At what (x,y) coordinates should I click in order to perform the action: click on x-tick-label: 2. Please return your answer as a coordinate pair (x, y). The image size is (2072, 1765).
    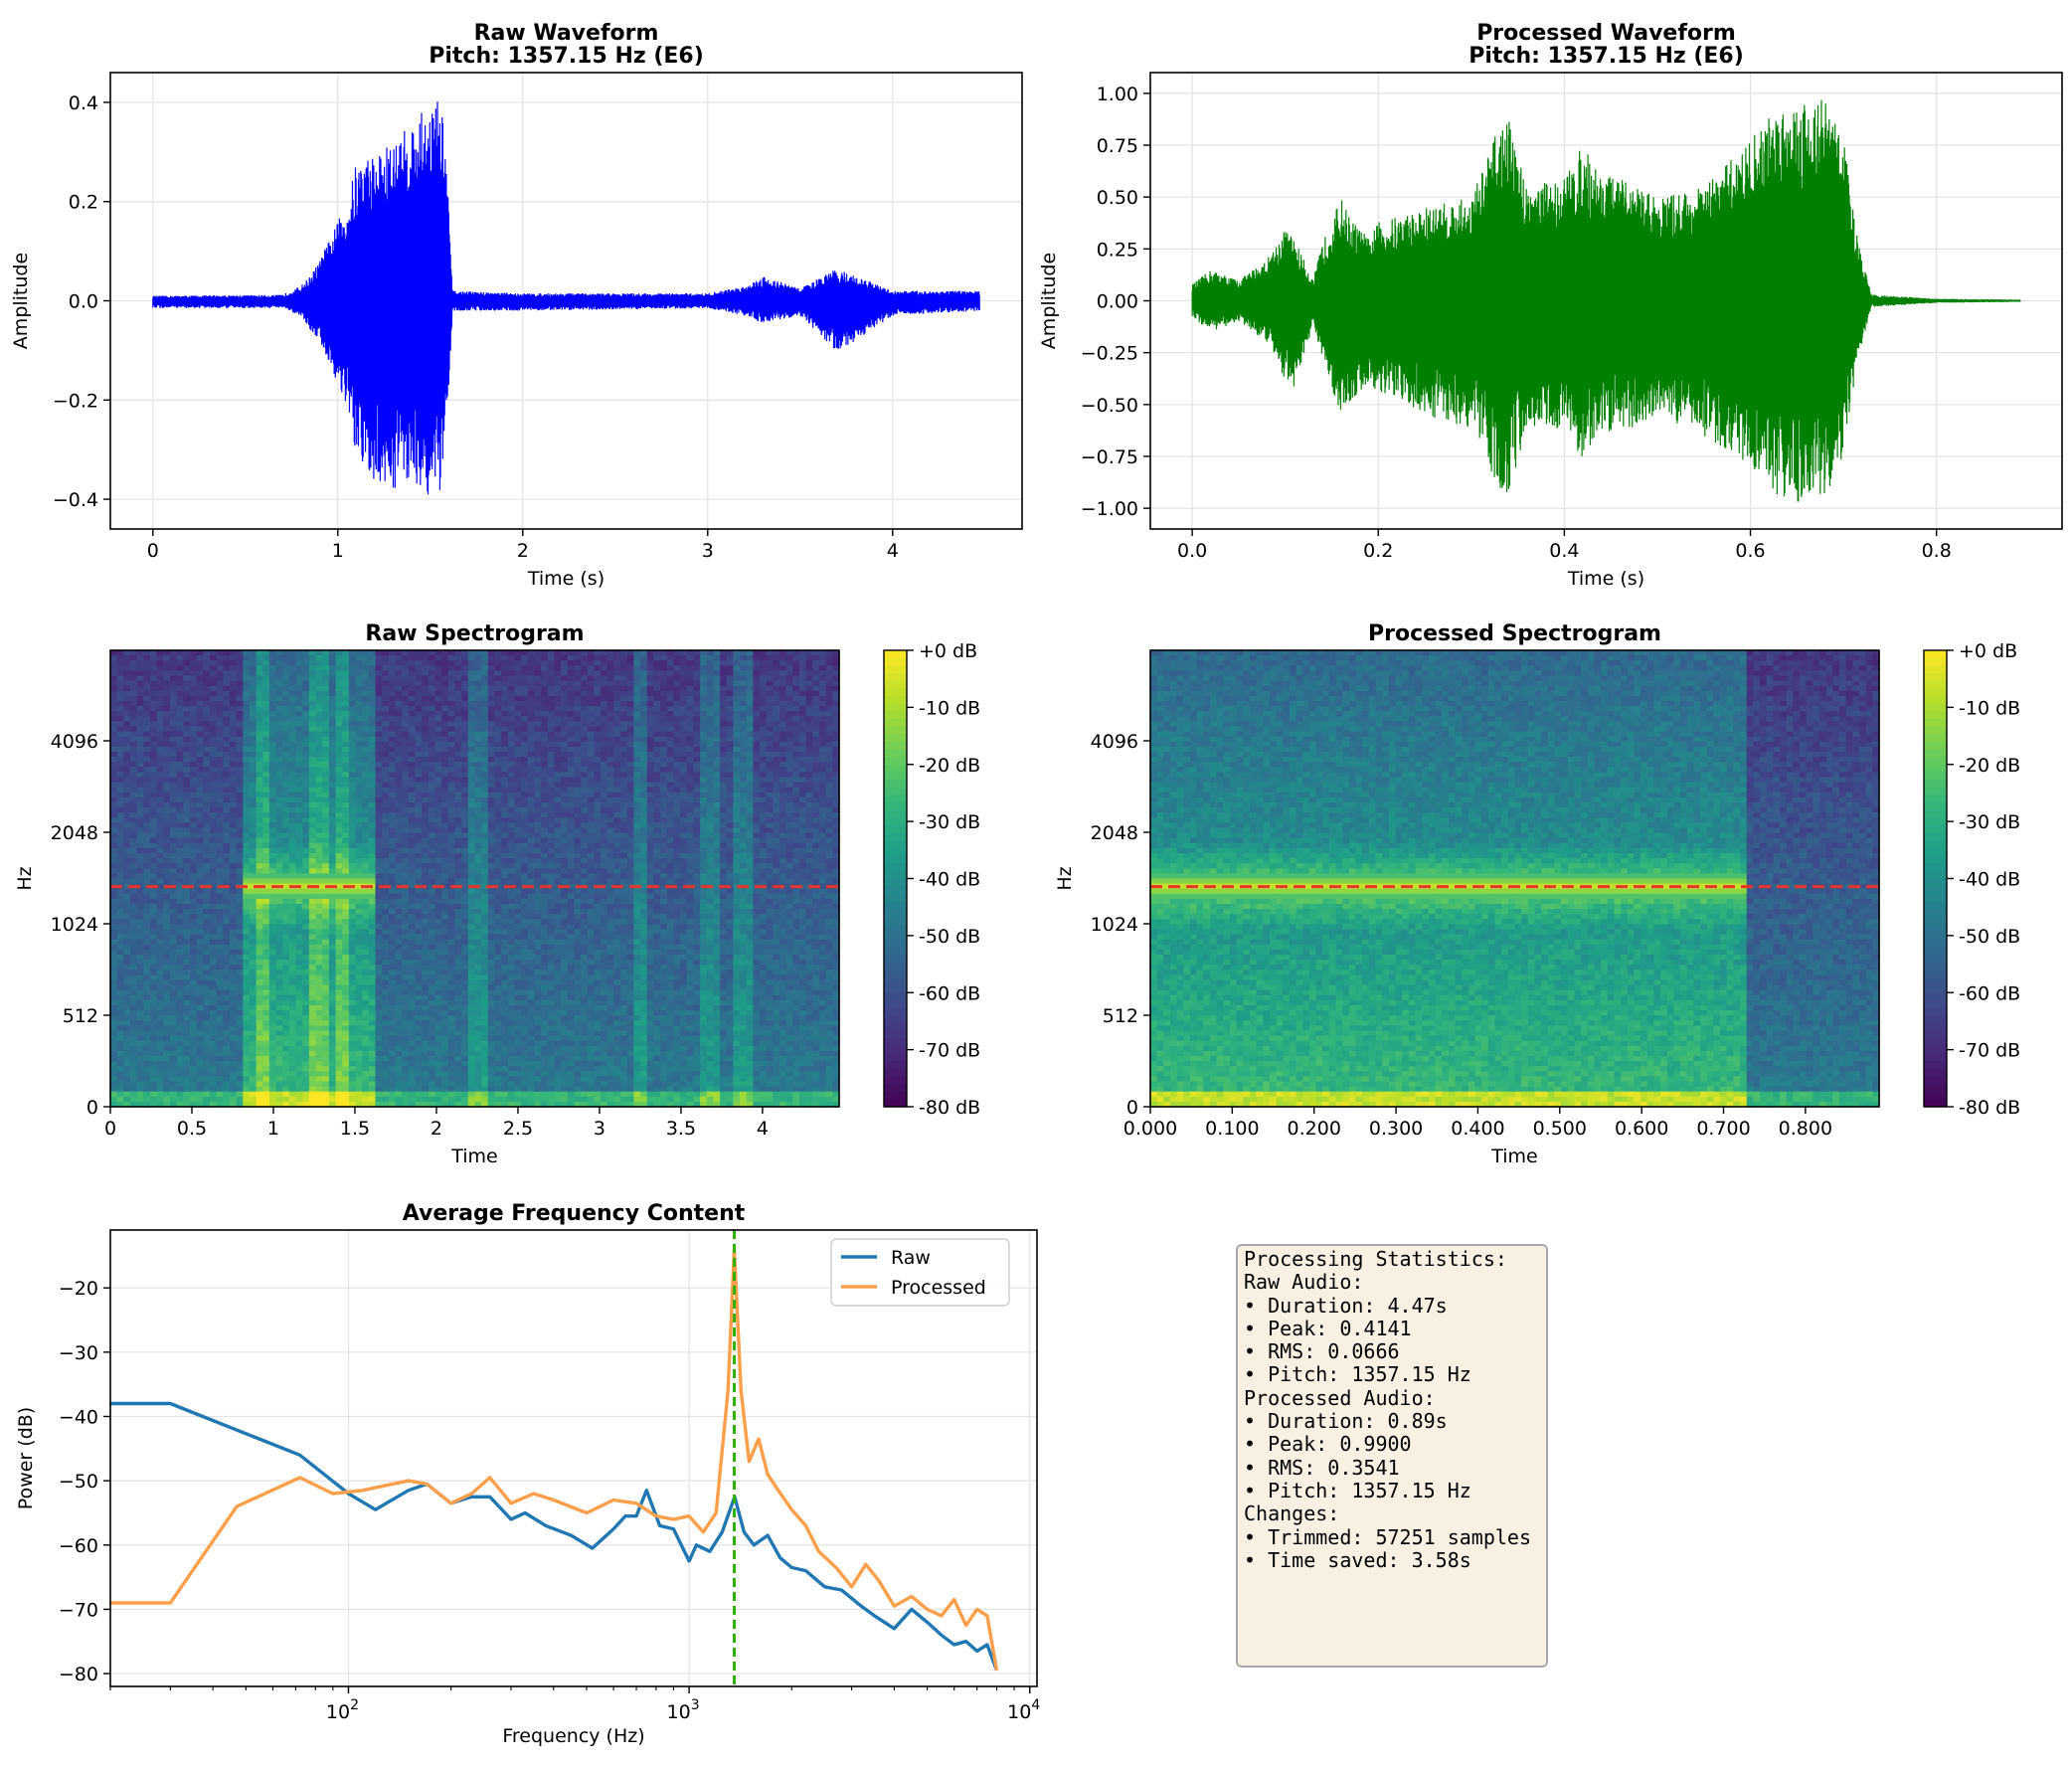
    Looking at the image, I should click on (523, 551).